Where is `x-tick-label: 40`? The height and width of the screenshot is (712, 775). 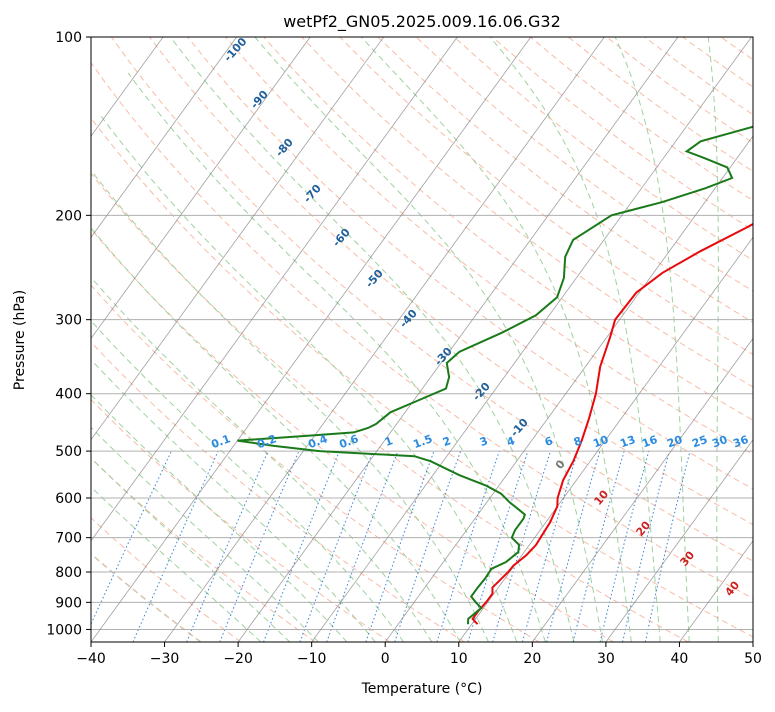
x-tick-label: 40 is located at coordinates (680, 659).